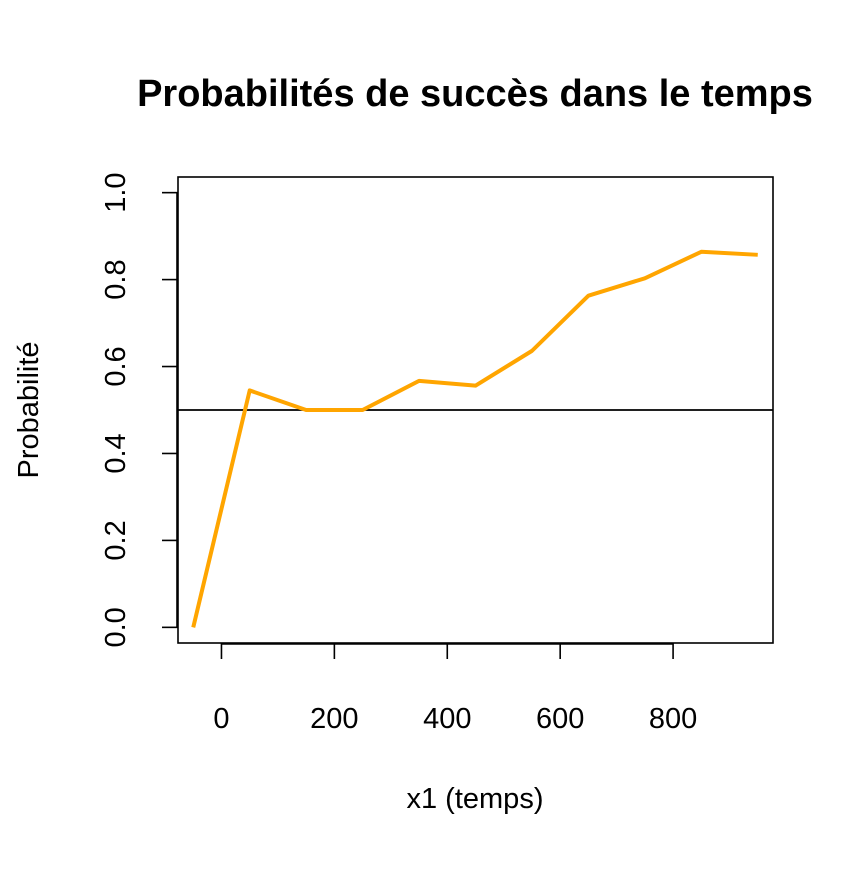  What do you see at coordinates (221, 719) in the screenshot?
I see `x-tick-label: 0` at bounding box center [221, 719].